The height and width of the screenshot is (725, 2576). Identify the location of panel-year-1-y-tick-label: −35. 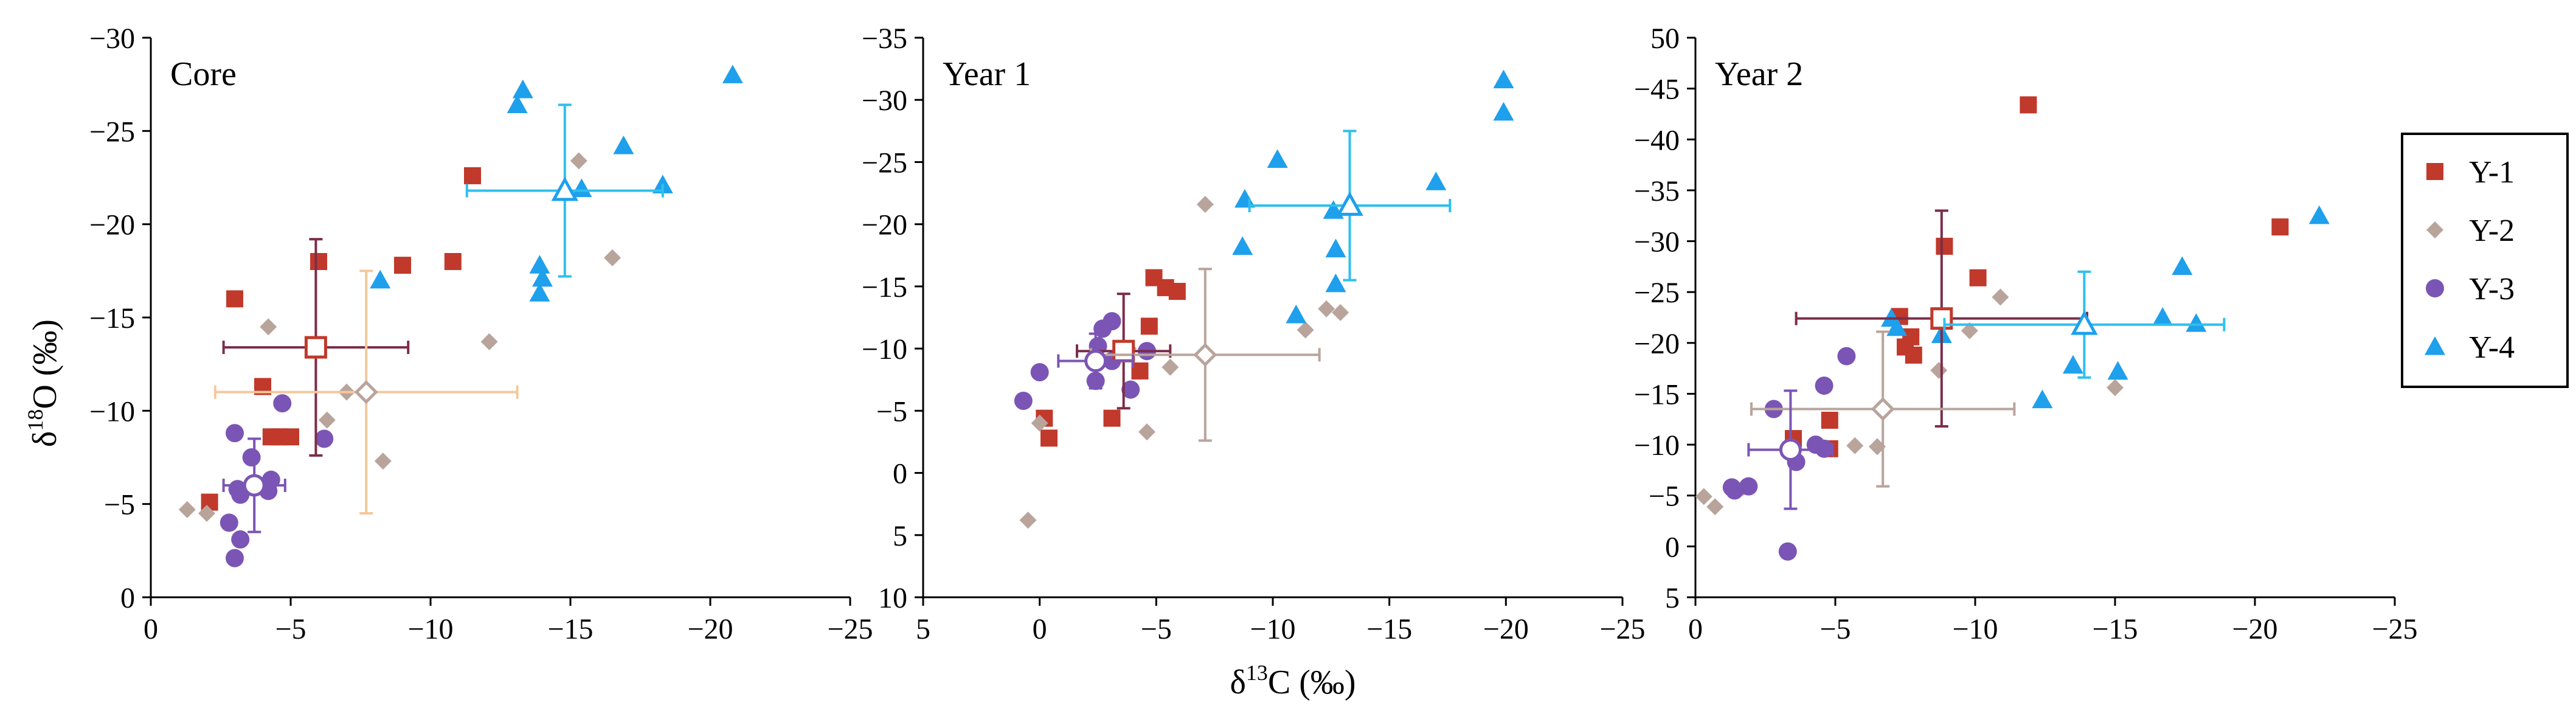
(884, 39).